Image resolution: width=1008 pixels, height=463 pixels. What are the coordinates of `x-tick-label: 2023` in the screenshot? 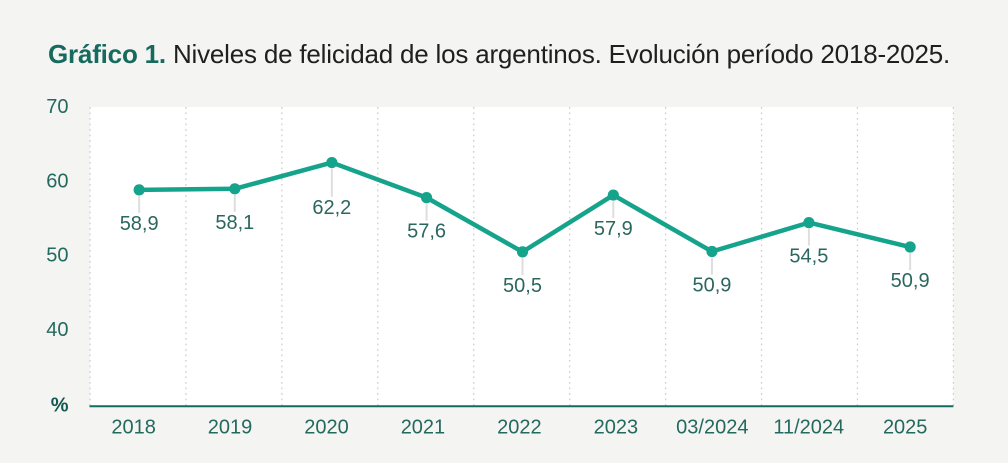 It's located at (616, 428).